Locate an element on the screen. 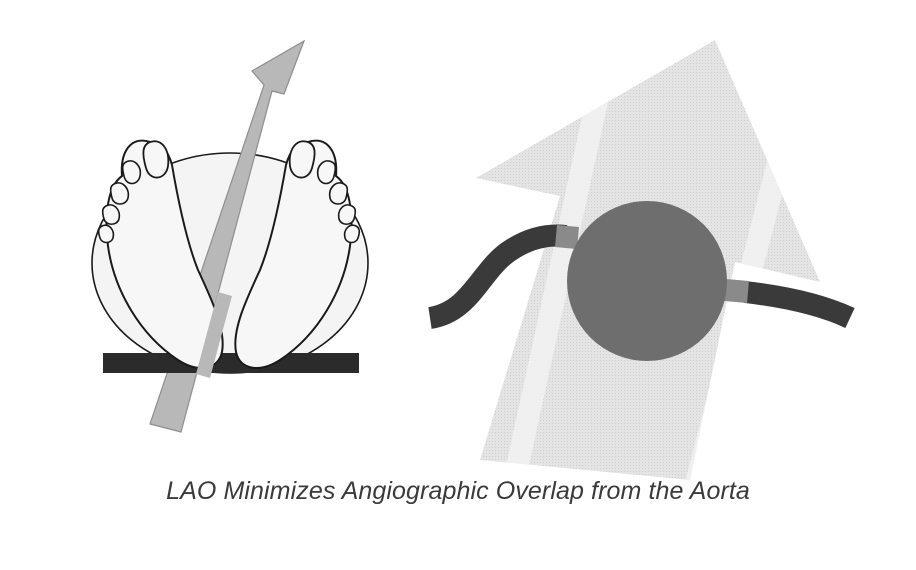  vessel-overlap-right is located at coordinates (736, 291).